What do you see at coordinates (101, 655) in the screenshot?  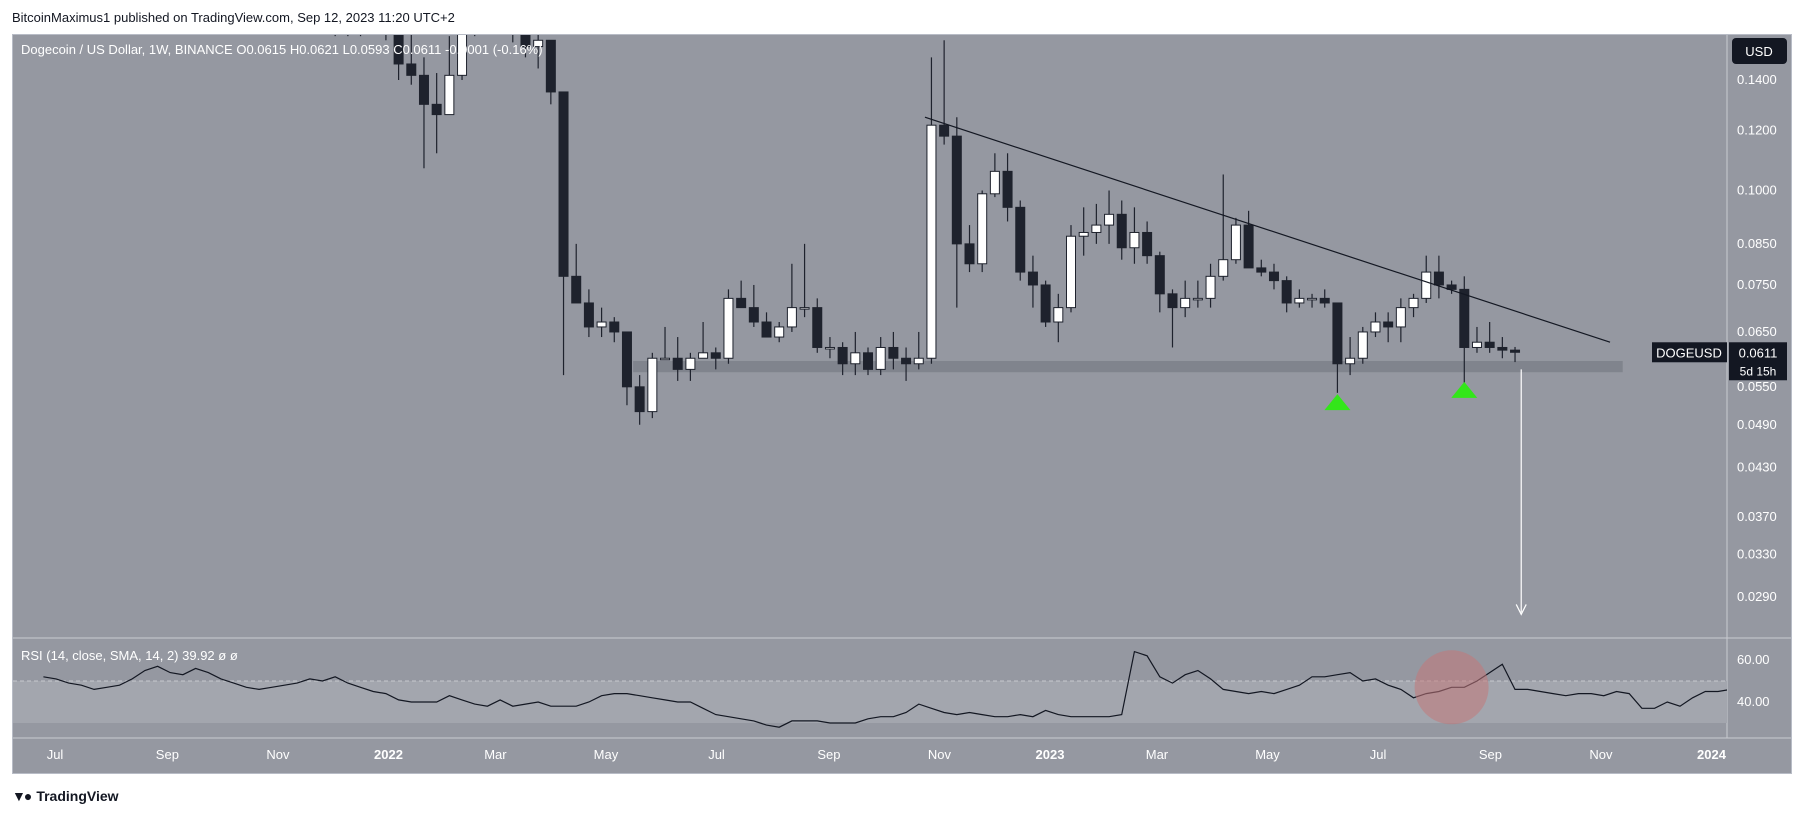 I see `rsi-legend-title: RSI (14, close, SMA, 14, 2)` at bounding box center [101, 655].